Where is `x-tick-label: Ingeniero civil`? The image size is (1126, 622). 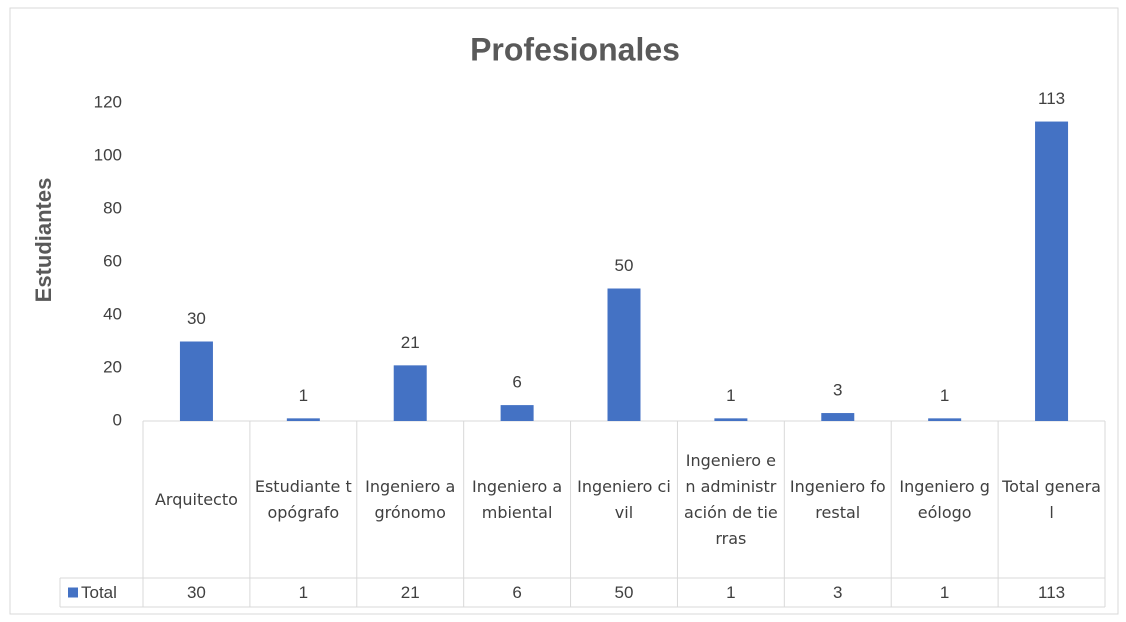 x-tick-label: Ingeniero civil is located at coordinates (624, 499).